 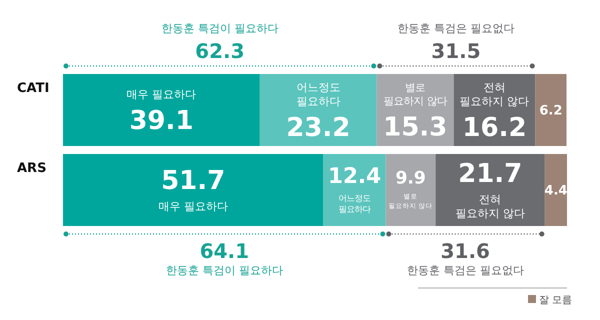 What do you see at coordinates (355, 177) in the screenshot?
I see `data-label: 12.4` at bounding box center [355, 177].